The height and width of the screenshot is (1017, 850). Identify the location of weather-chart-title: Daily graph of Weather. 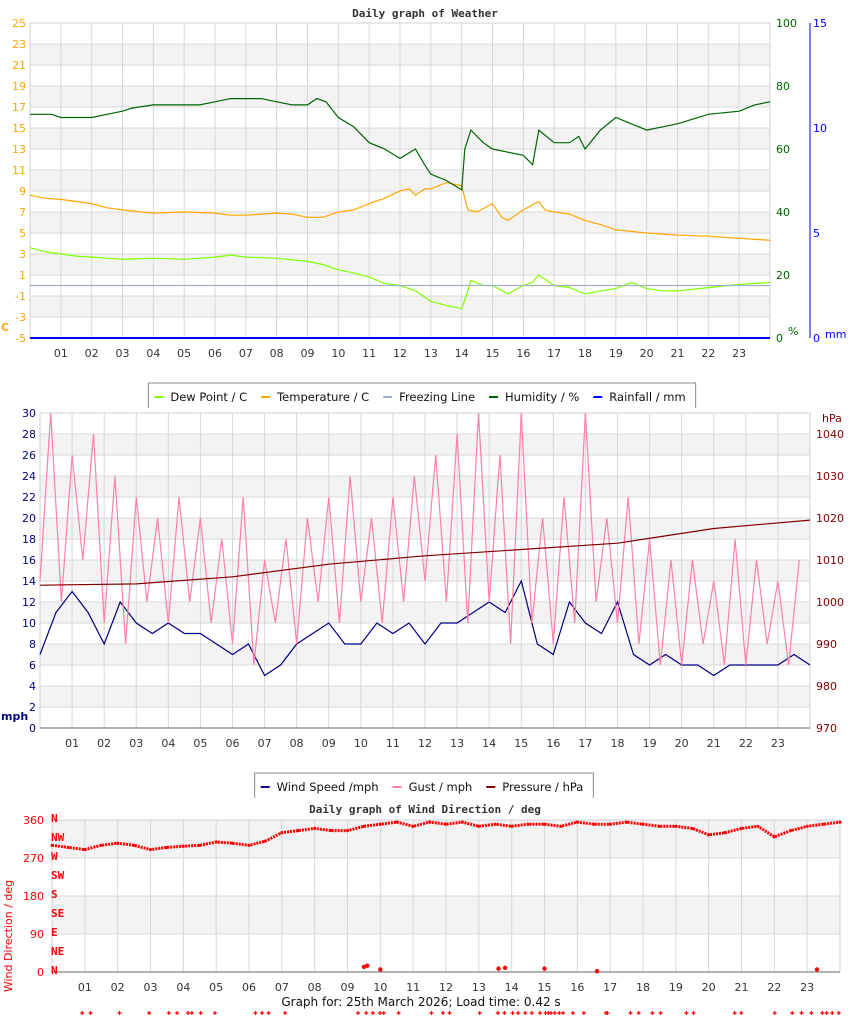
(425, 13).